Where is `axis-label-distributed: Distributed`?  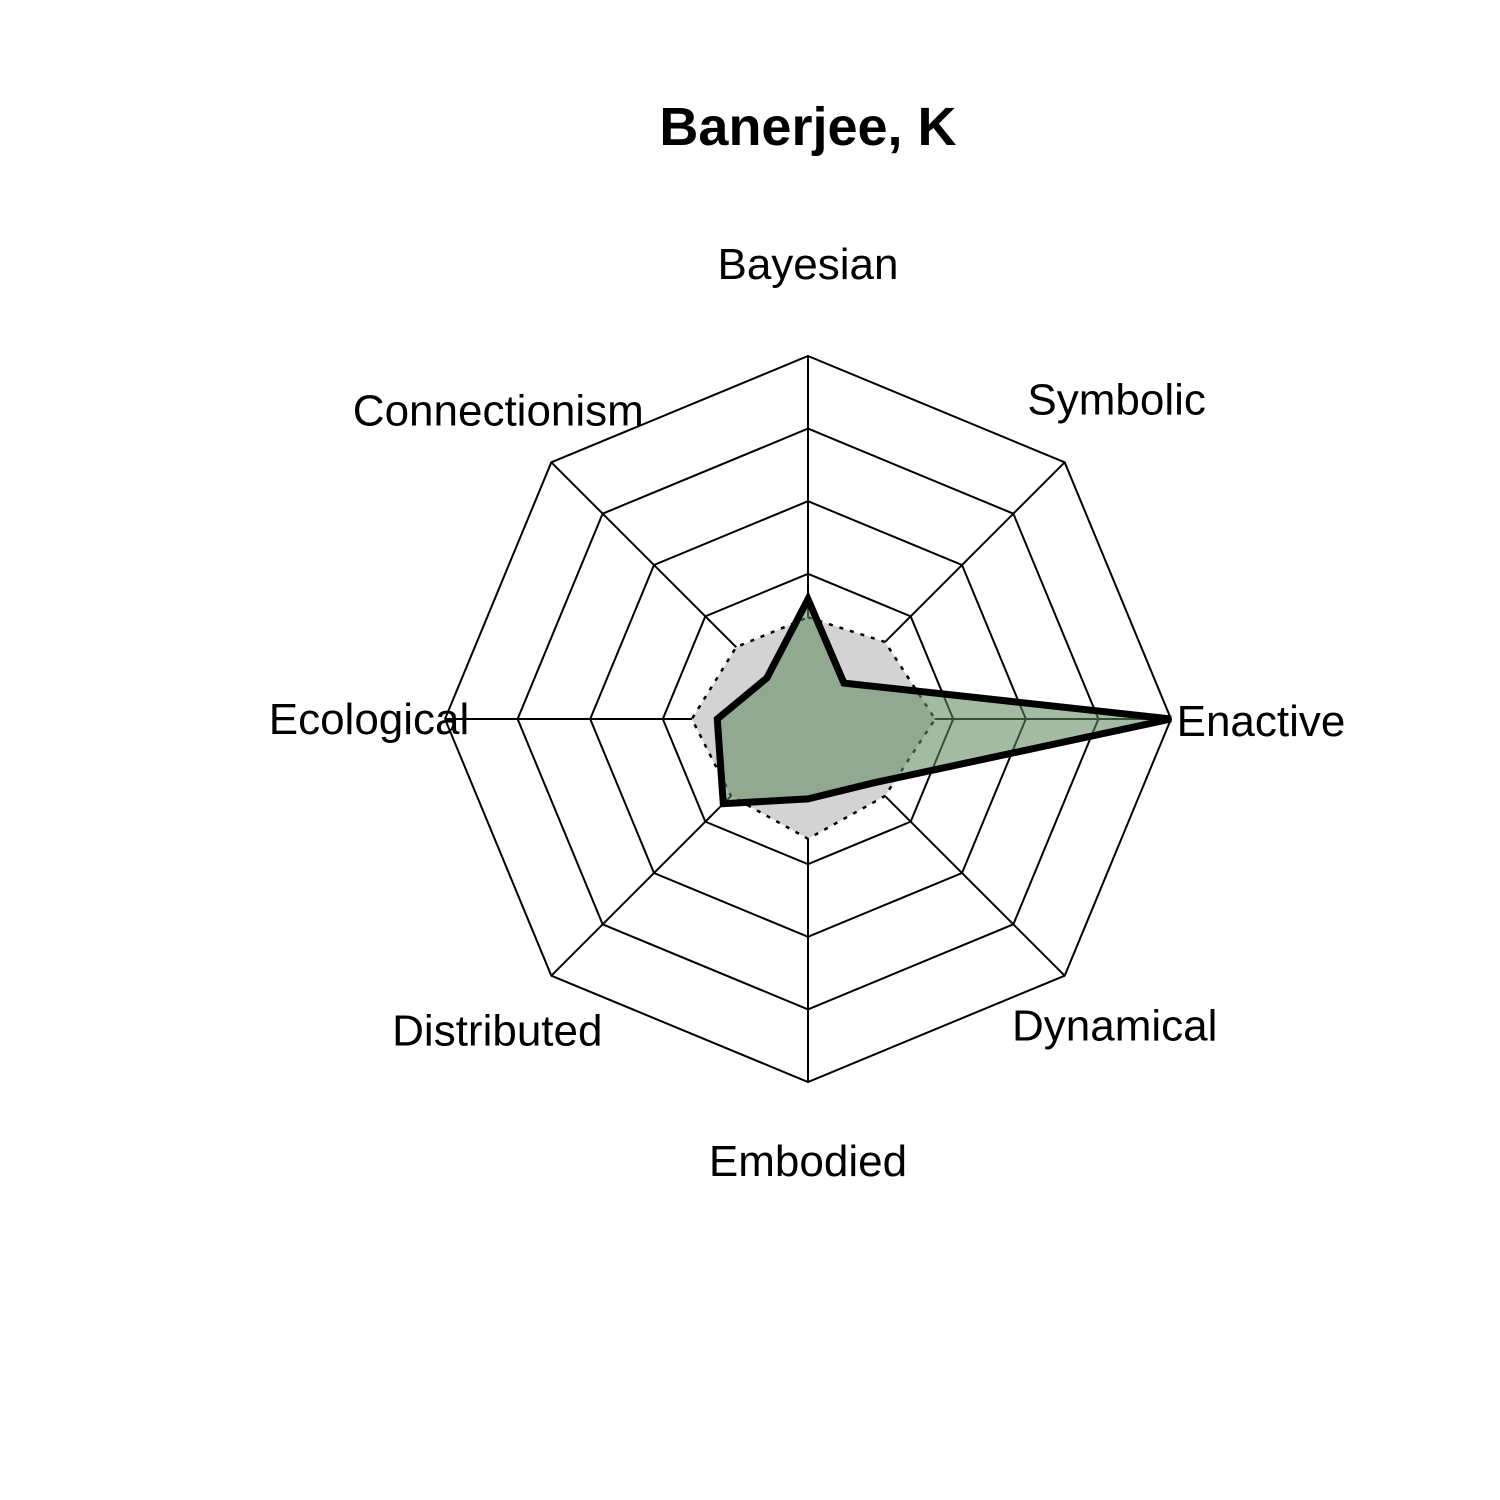 axis-label-distributed: Distributed is located at coordinates (497, 1031).